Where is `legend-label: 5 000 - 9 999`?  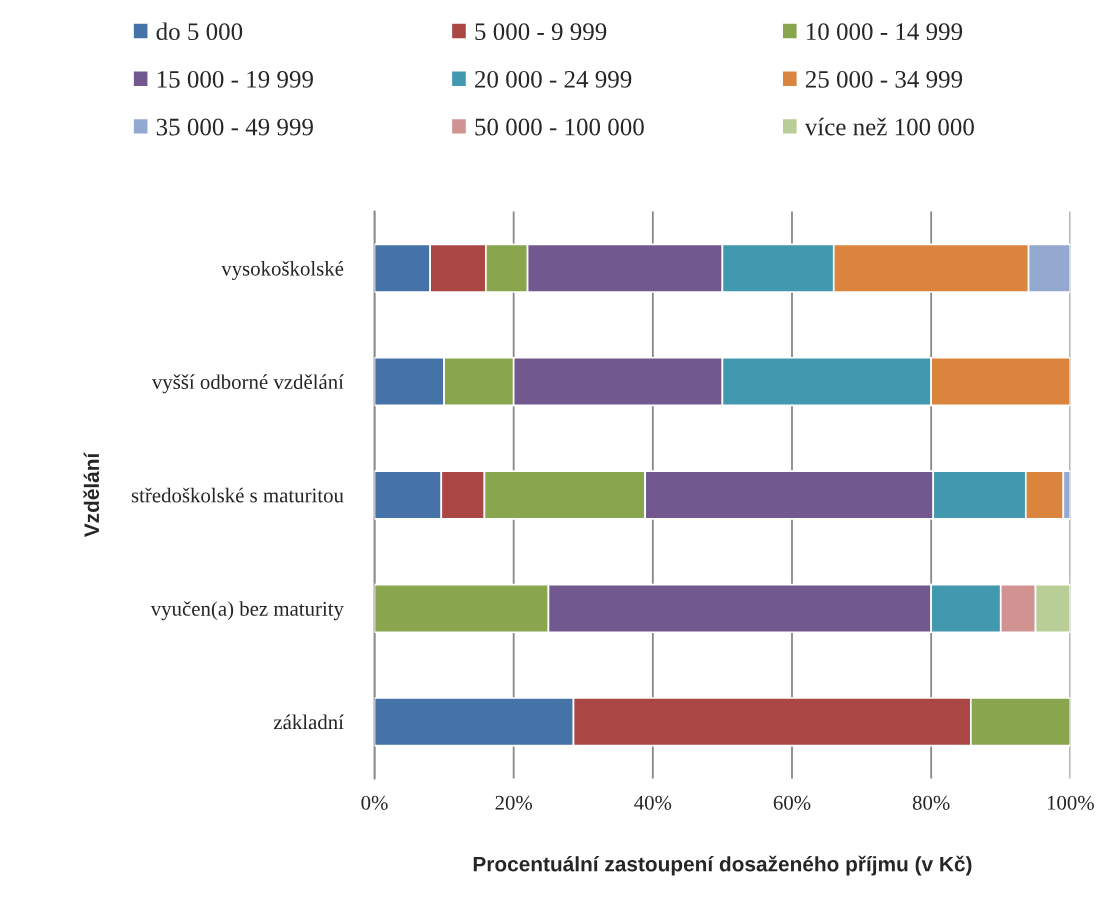
legend-label: 5 000 - 9 999 is located at coordinates (541, 32).